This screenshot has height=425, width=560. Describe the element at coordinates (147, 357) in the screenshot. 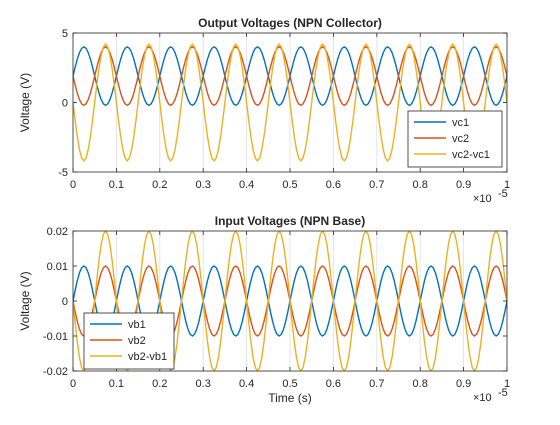

I see `legend-label-vb2-vb1: vb2-vb1` at that location.